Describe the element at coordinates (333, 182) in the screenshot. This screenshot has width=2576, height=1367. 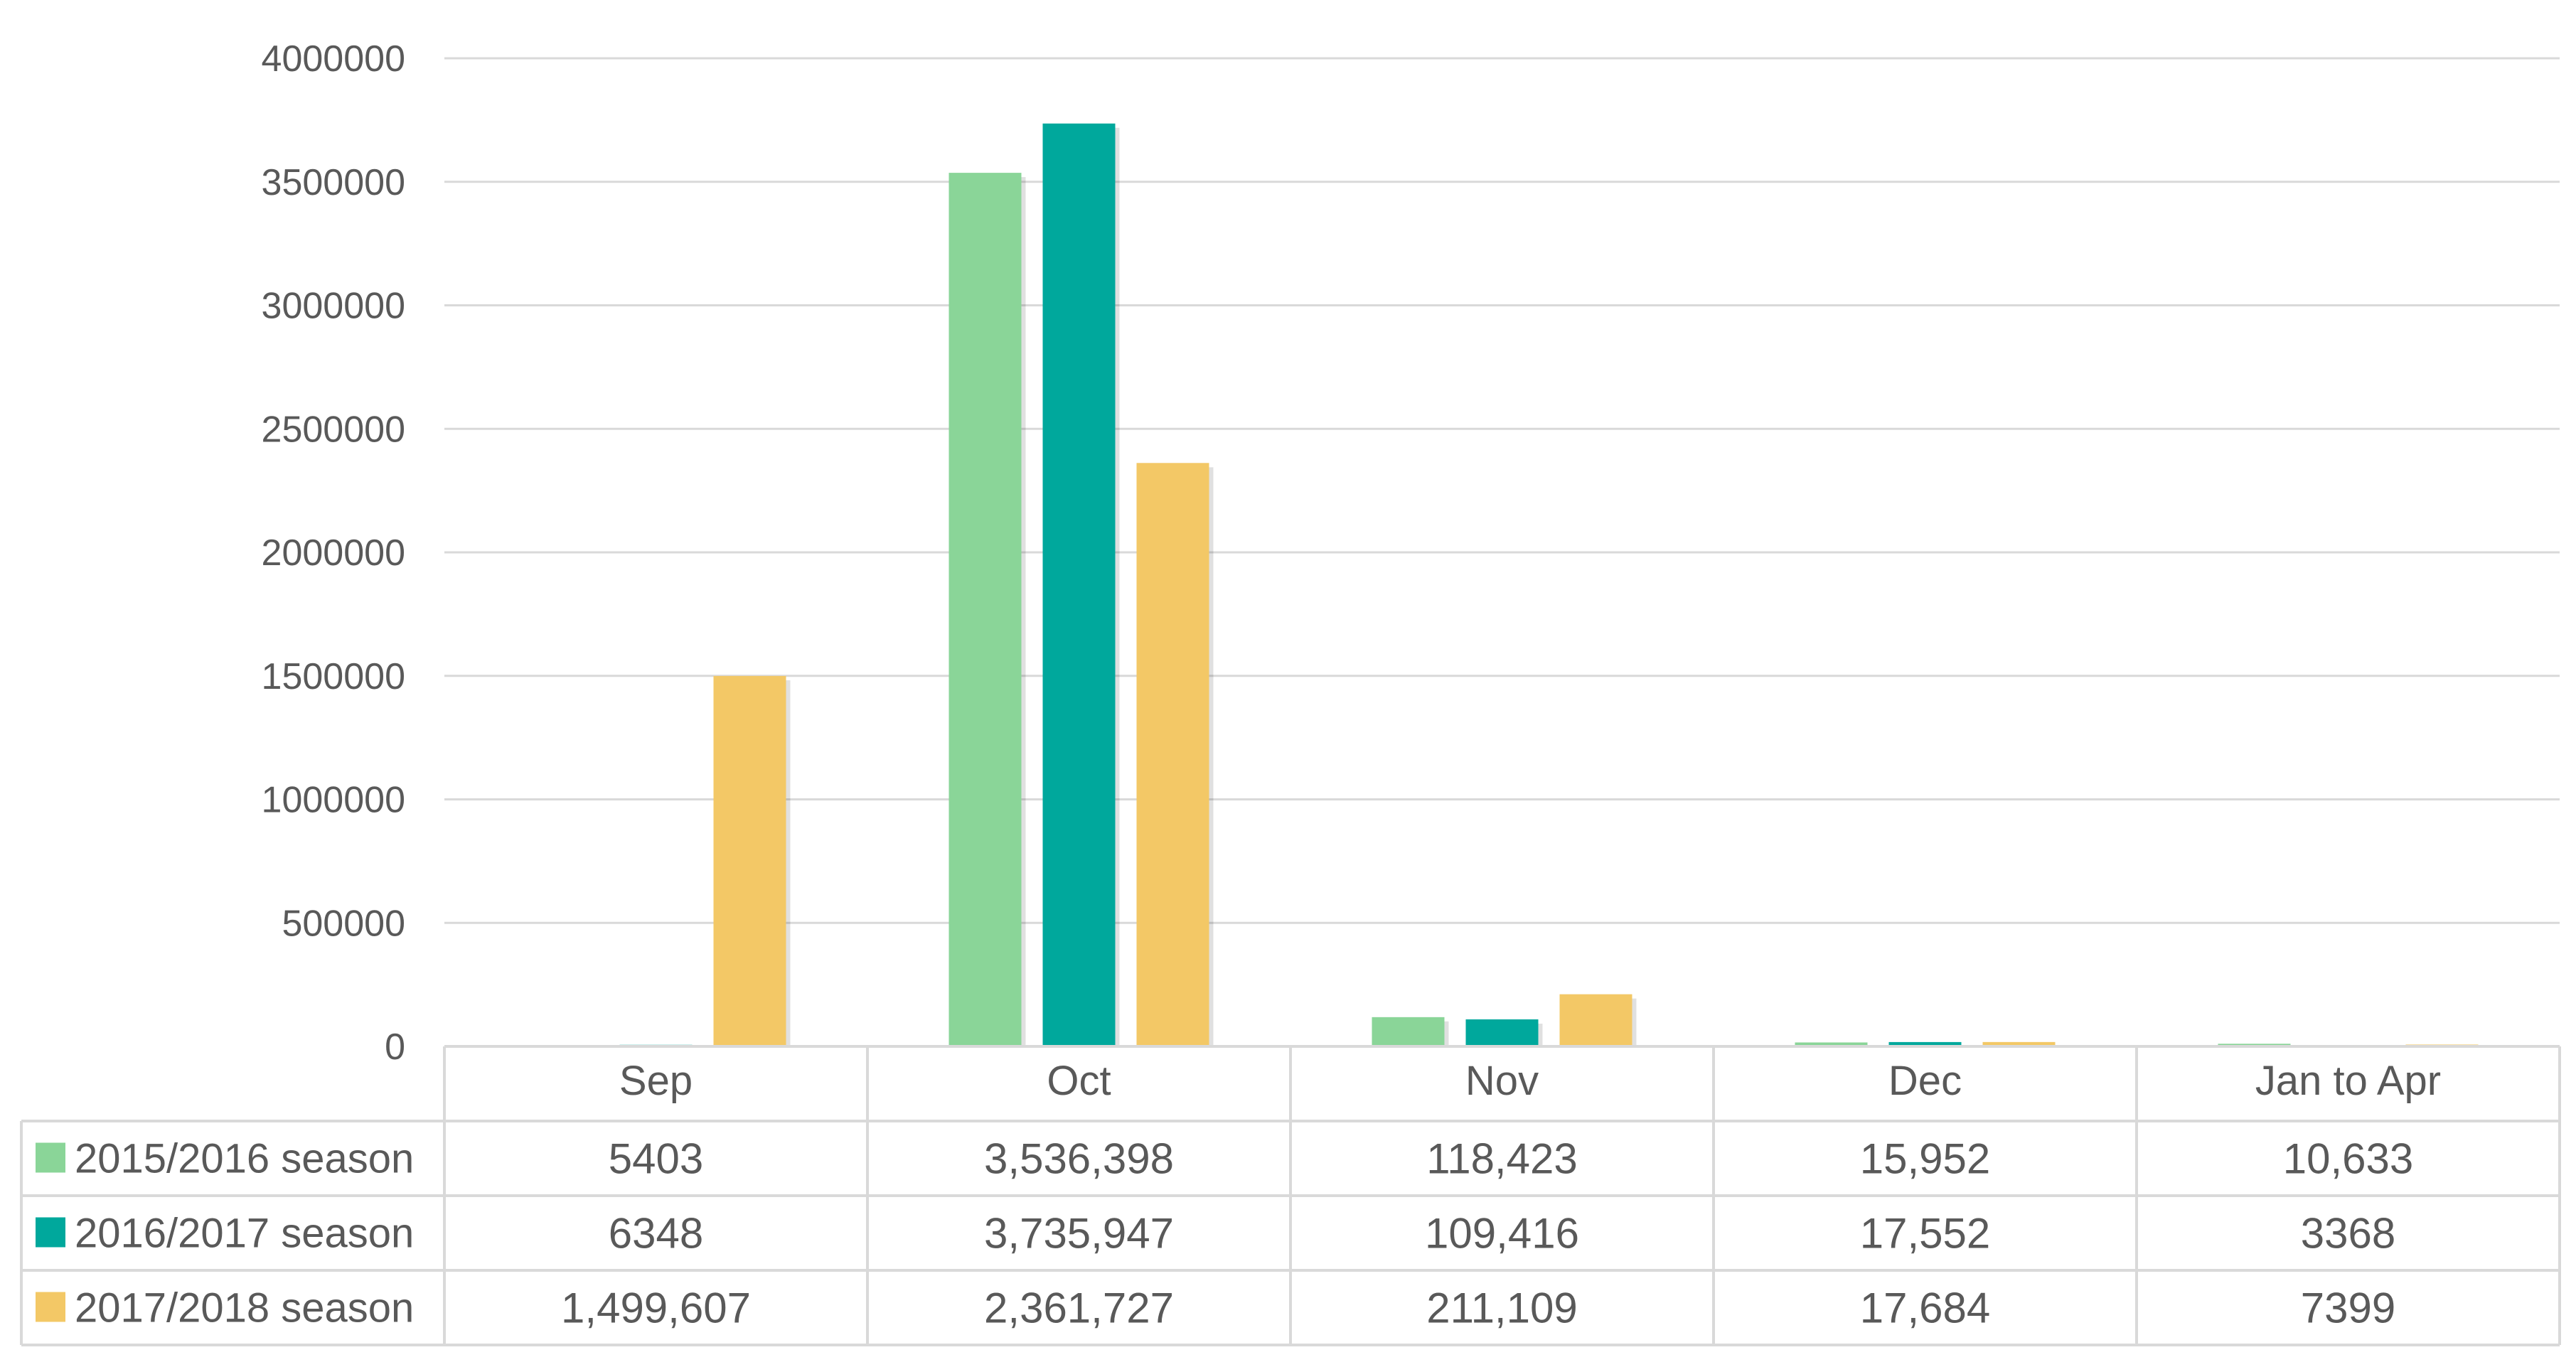
I see `y-tick-label: 3500000` at that location.